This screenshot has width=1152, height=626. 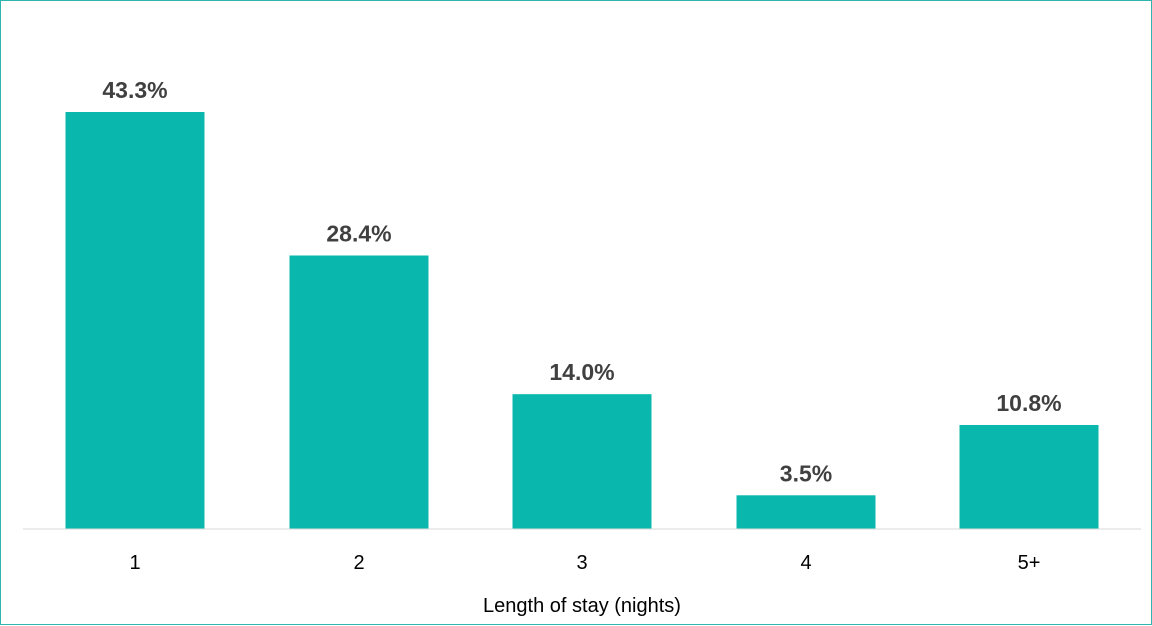 What do you see at coordinates (581, 372) in the screenshot?
I see `value-label-3: 14.0%` at bounding box center [581, 372].